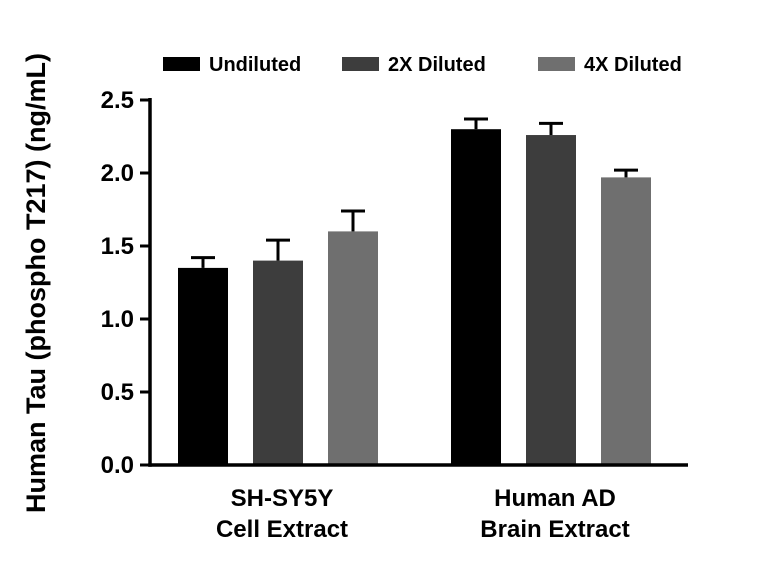 This screenshot has width=768, height=571. Describe the element at coordinates (633, 65) in the screenshot. I see `legend-label-3: 4X Diluted` at that location.